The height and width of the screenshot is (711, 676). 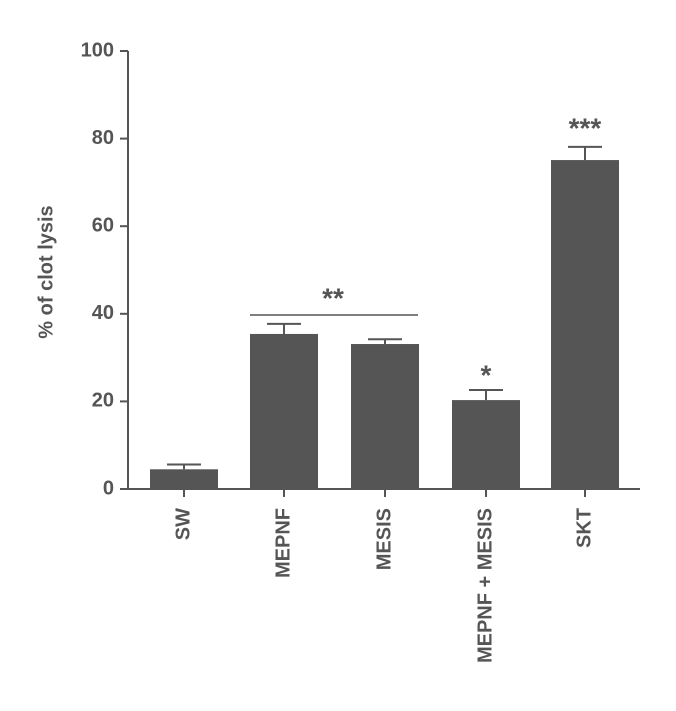 What do you see at coordinates (486, 374) in the screenshot?
I see `significance-label: *` at bounding box center [486, 374].